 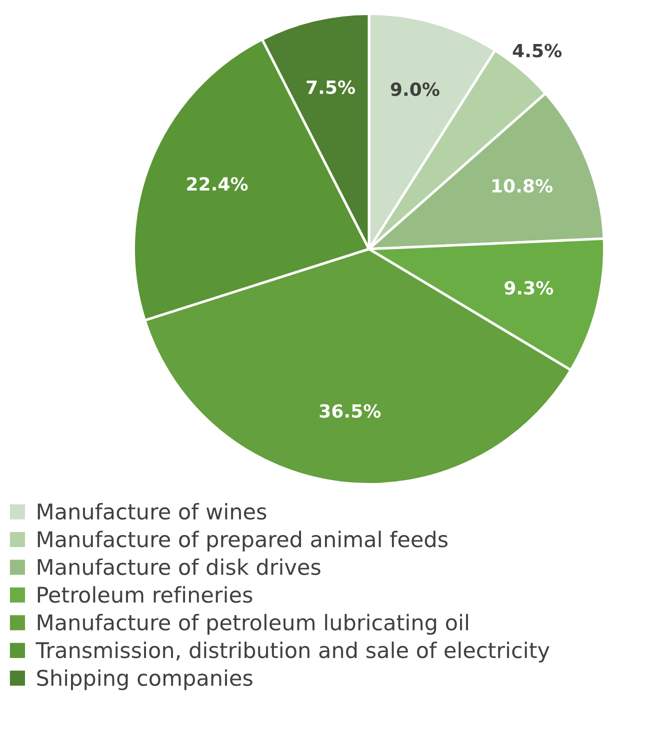 I want to click on data-label: 10.8%, so click(x=522, y=185).